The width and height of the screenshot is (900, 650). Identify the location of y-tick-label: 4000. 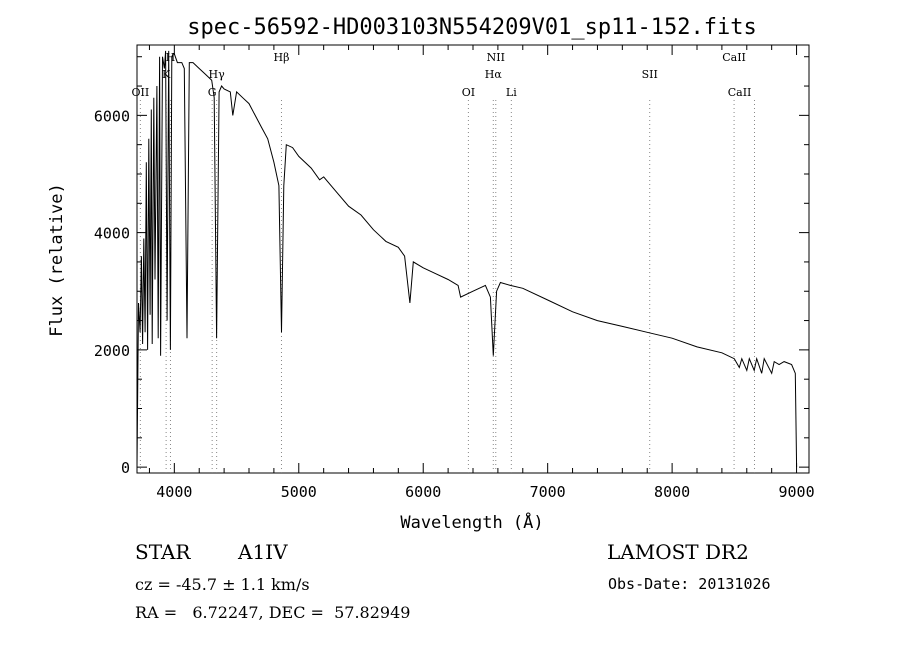
(112, 234).